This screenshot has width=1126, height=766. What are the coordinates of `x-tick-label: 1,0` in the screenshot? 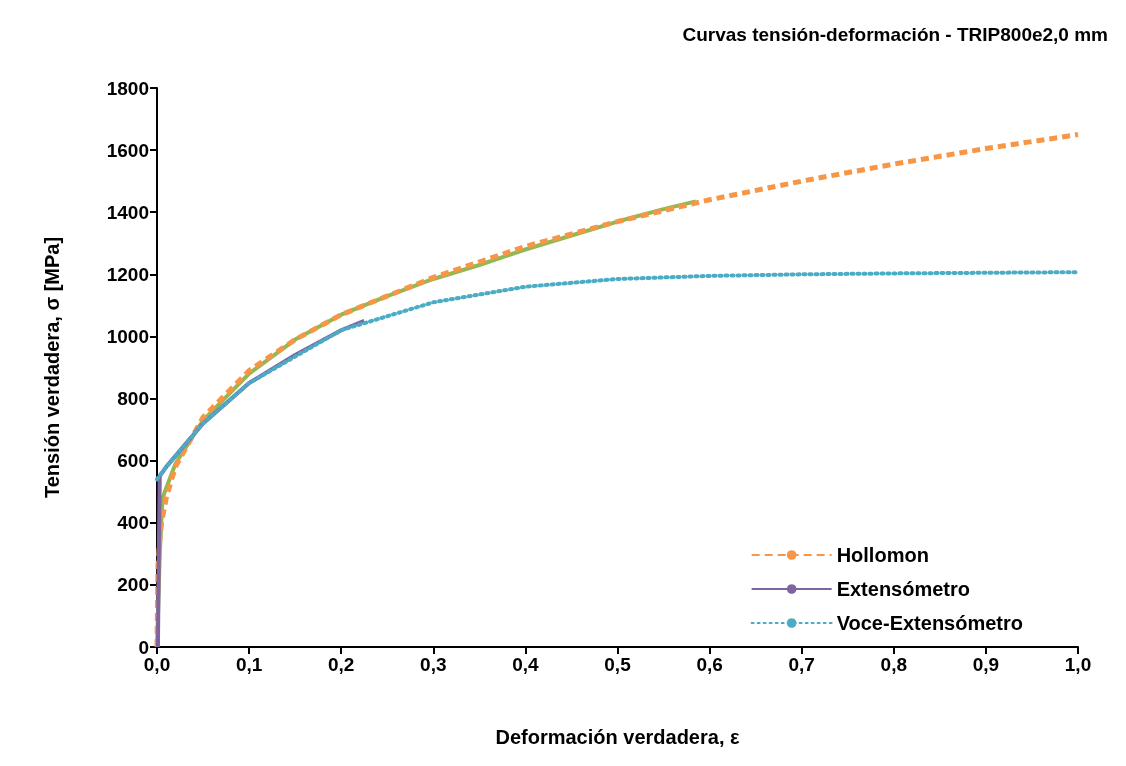 It's located at (1078, 664).